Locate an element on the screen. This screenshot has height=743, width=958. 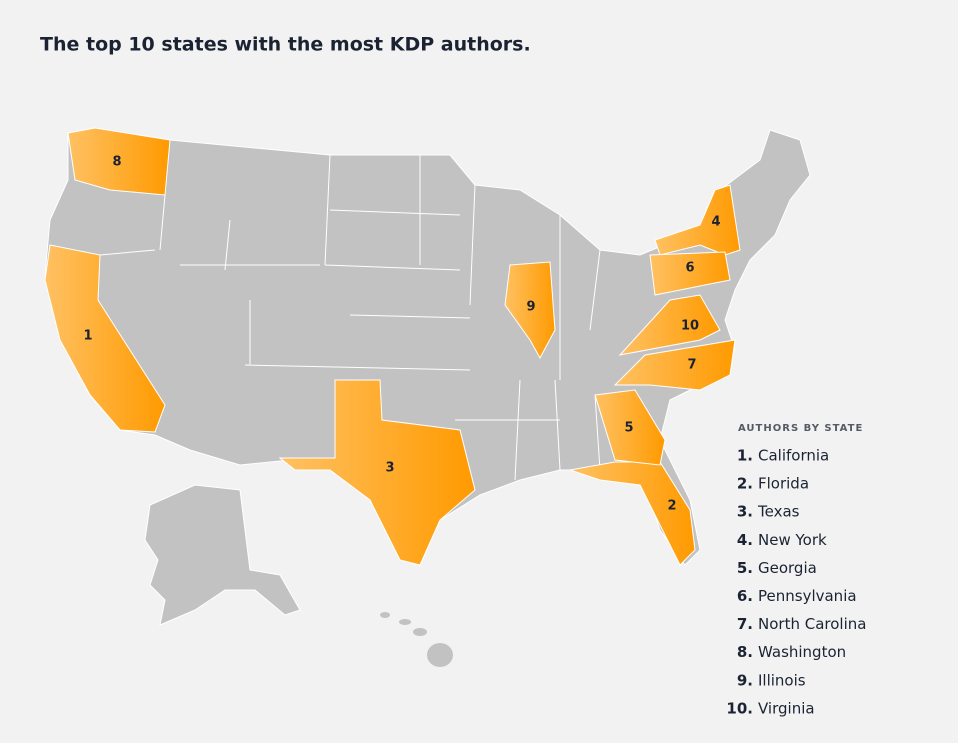
legend-state: Georgia is located at coordinates (787, 568).